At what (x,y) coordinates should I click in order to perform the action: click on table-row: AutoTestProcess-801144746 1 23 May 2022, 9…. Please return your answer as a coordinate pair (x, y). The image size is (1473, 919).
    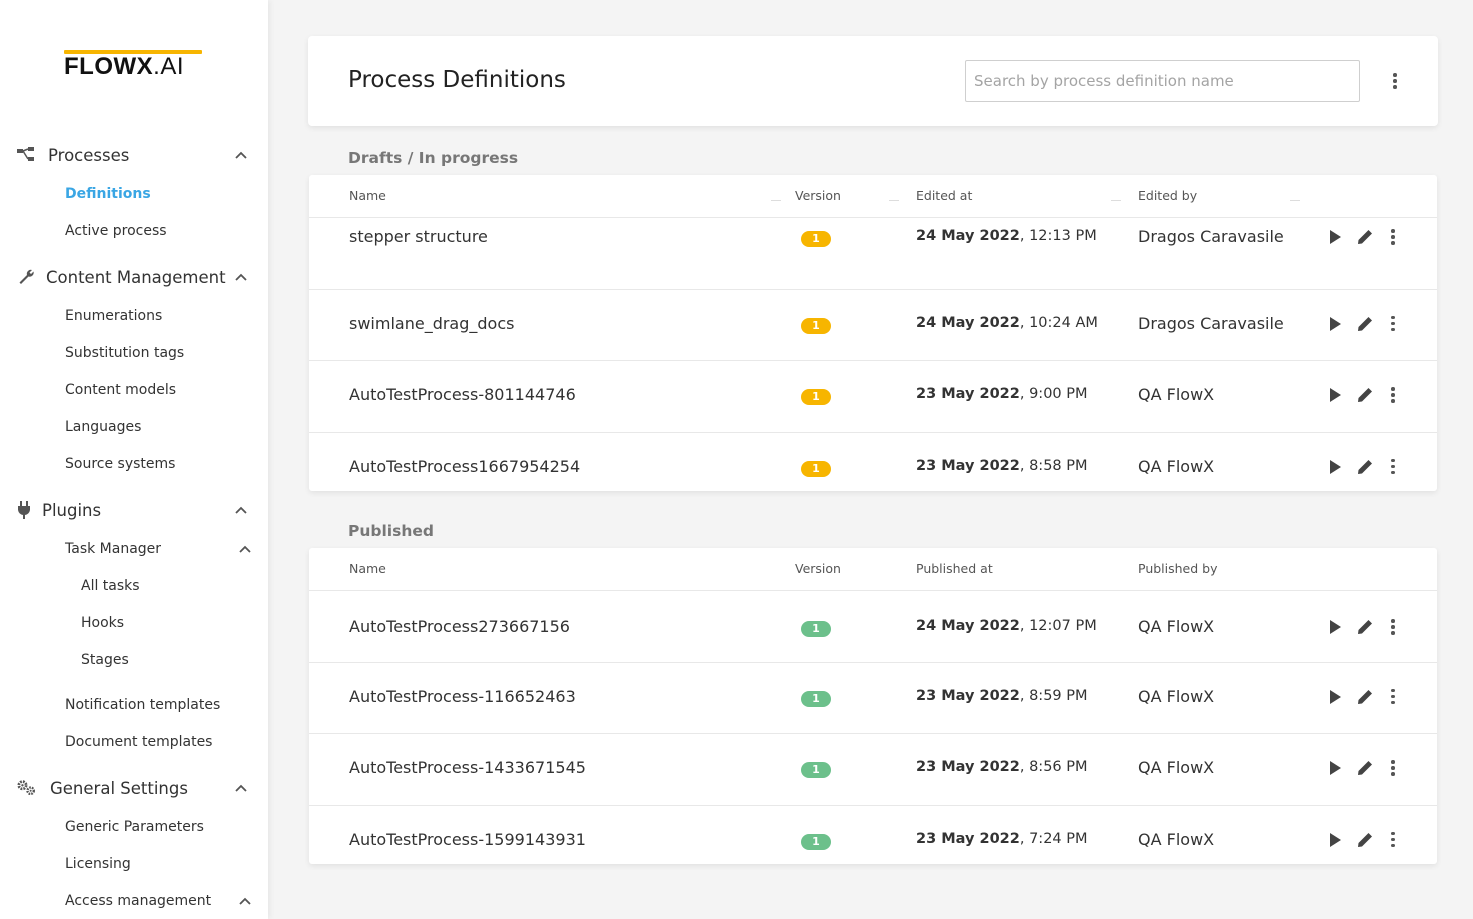
    Looking at the image, I should click on (873, 397).